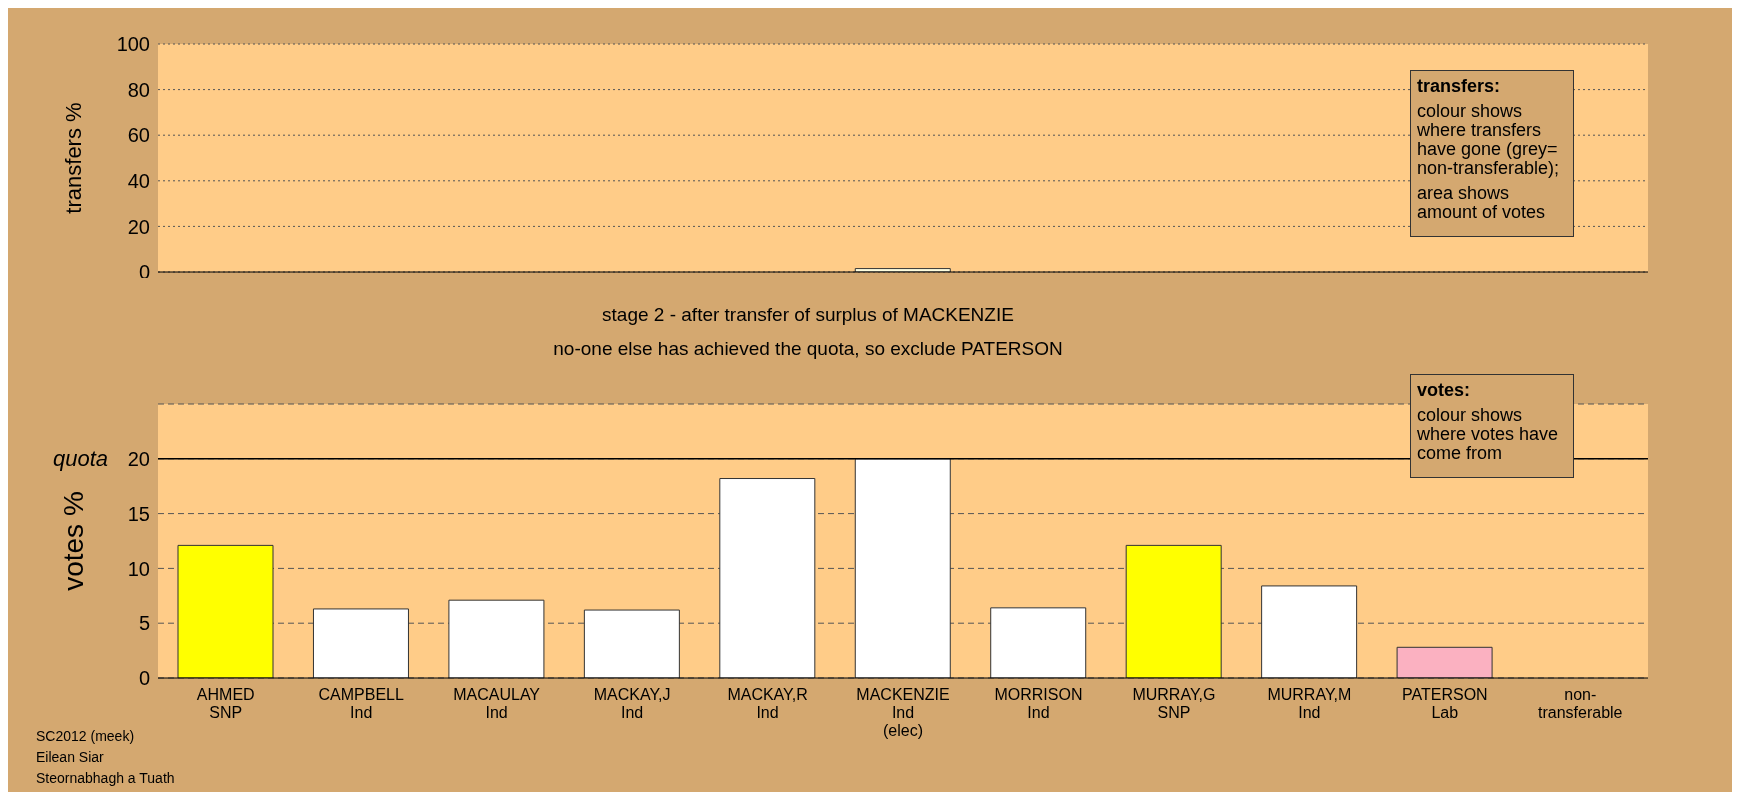  I want to click on x-tick-label: MACAULAY Ind, so click(497, 703).